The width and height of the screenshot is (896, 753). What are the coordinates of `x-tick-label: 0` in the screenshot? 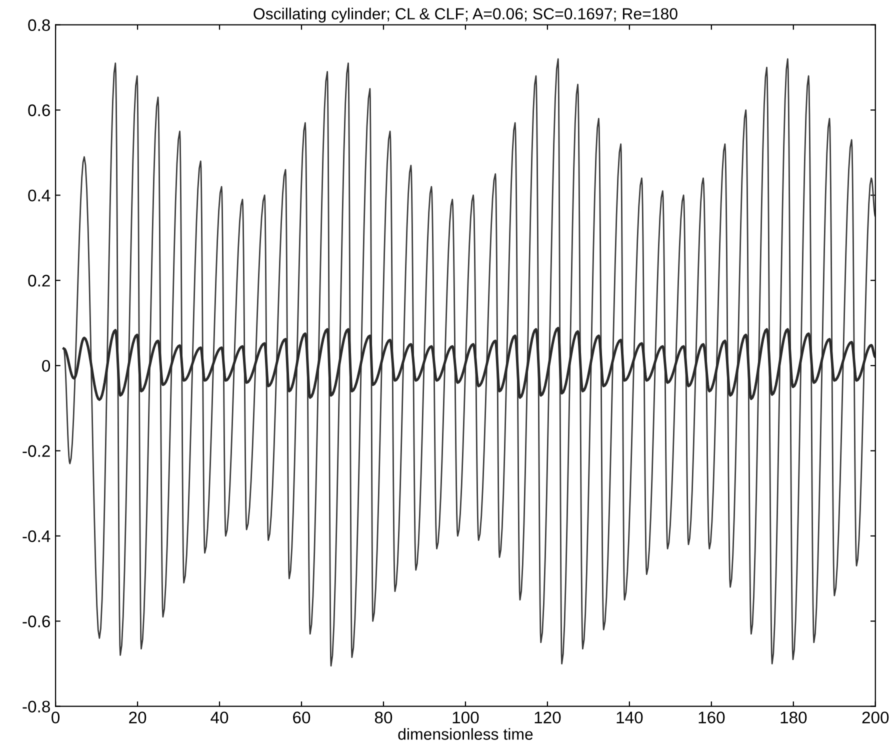 It's located at (56, 718).